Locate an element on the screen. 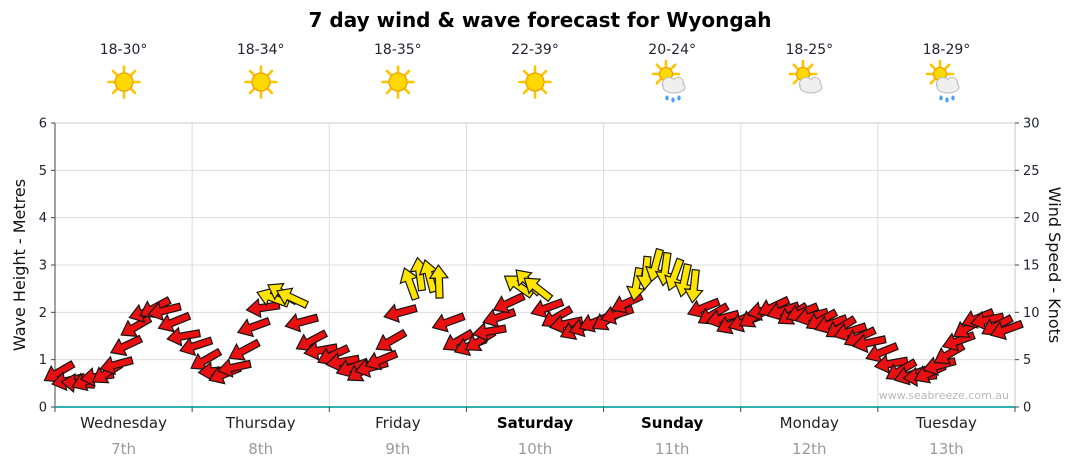 Image resolution: width=1080 pixels, height=475 pixels. day-name: Sunday is located at coordinates (672, 423).